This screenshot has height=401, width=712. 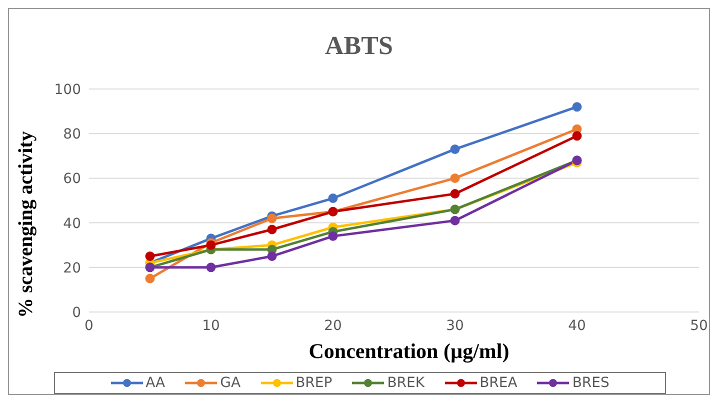 What do you see at coordinates (499, 383) in the screenshot?
I see `legend-label: BREA` at bounding box center [499, 383].